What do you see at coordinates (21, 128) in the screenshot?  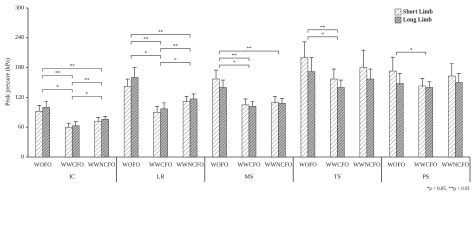 I see `y-tick-label: 60` at bounding box center [21, 128].